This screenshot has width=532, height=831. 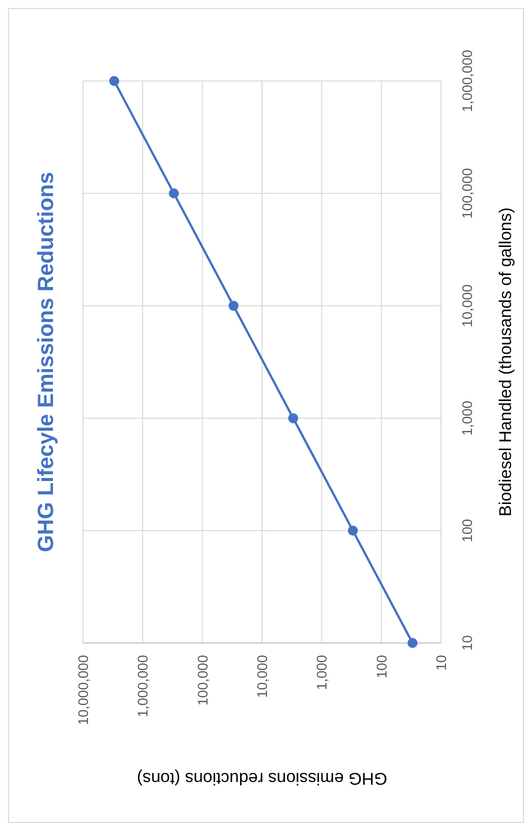 What do you see at coordinates (467, 81) in the screenshot?
I see `y-tick-label: 1,000,000` at bounding box center [467, 81].